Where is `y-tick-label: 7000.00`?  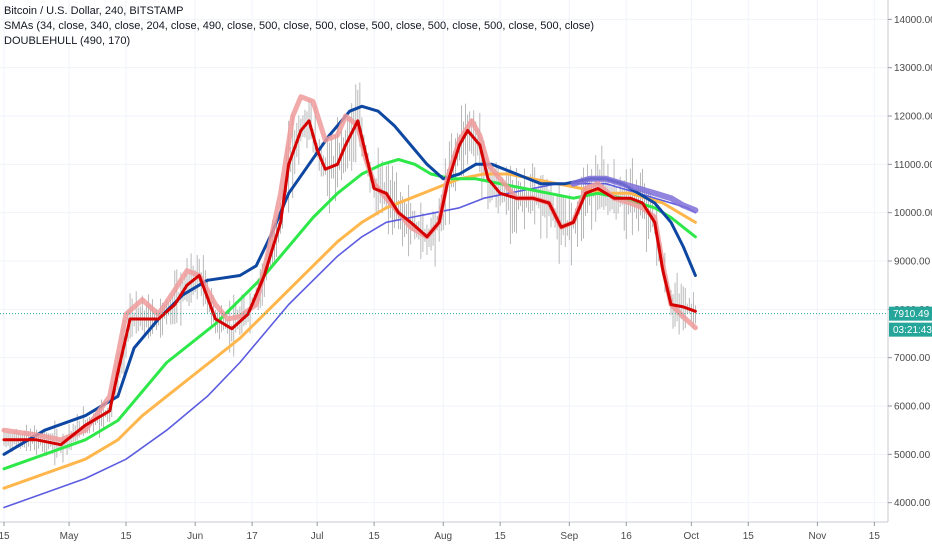 y-tick-label: 7000.00 is located at coordinates (912, 358).